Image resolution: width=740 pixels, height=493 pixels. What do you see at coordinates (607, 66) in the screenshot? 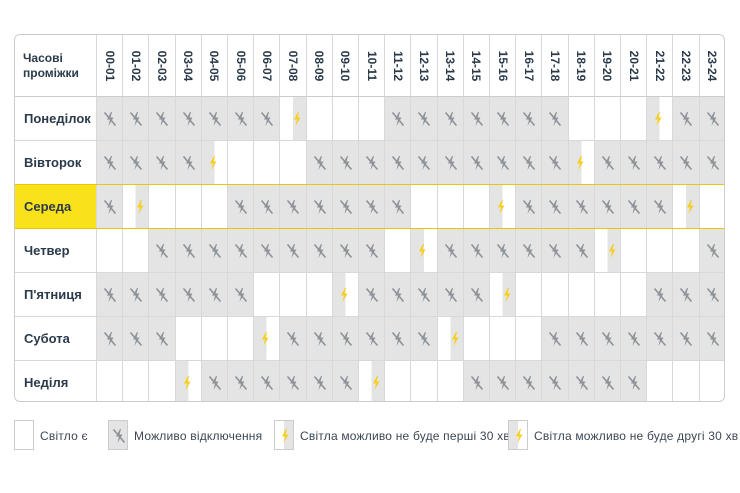
I see `hour-label: 19-20` at bounding box center [607, 66].